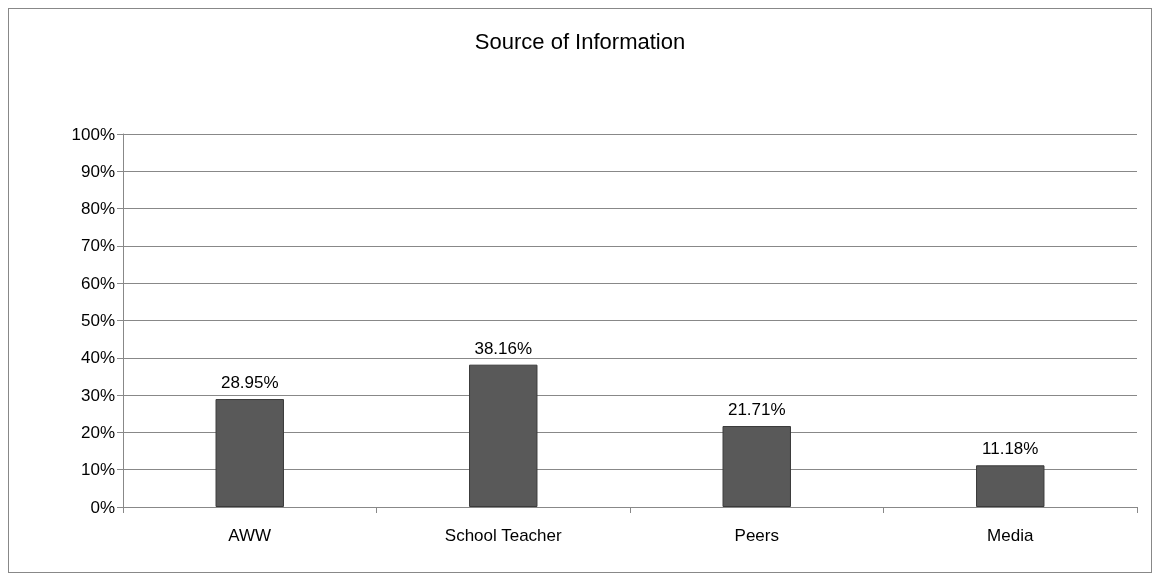 The image size is (1160, 581). Describe the element at coordinates (97, 246) in the screenshot. I see `y-tick-label: 70%` at that location.